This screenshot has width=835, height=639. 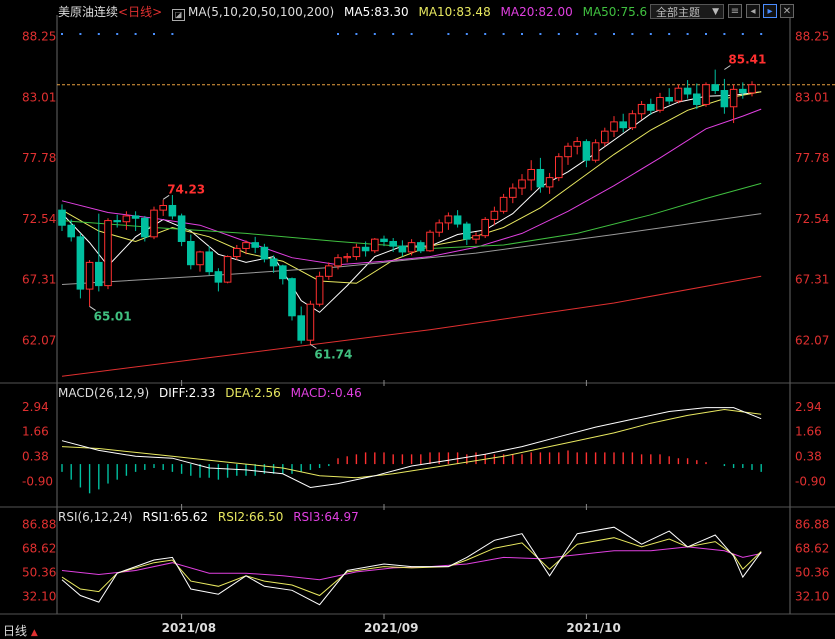 What do you see at coordinates (20, 630) in the screenshot?
I see `period-tab: 日线 ▲` at bounding box center [20, 630].